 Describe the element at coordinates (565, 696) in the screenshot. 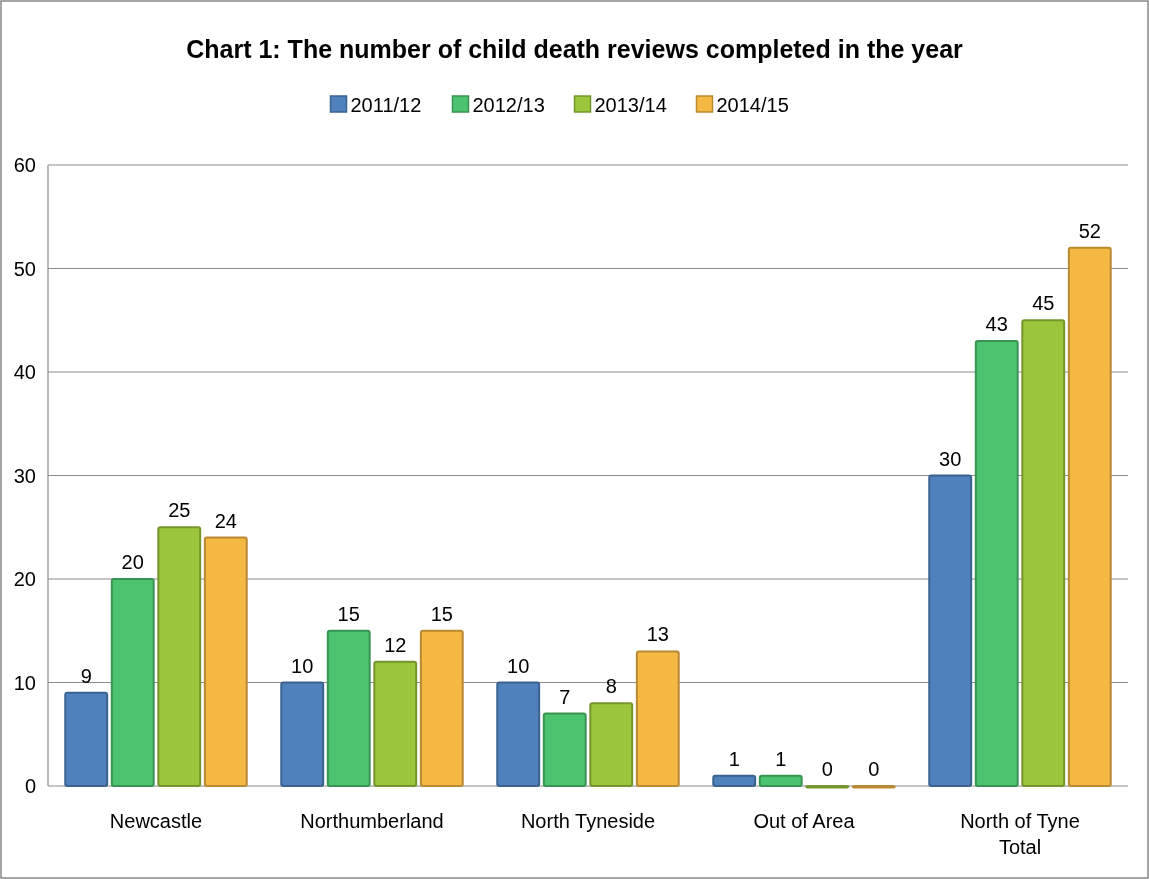

I see `data-label: 7` at that location.